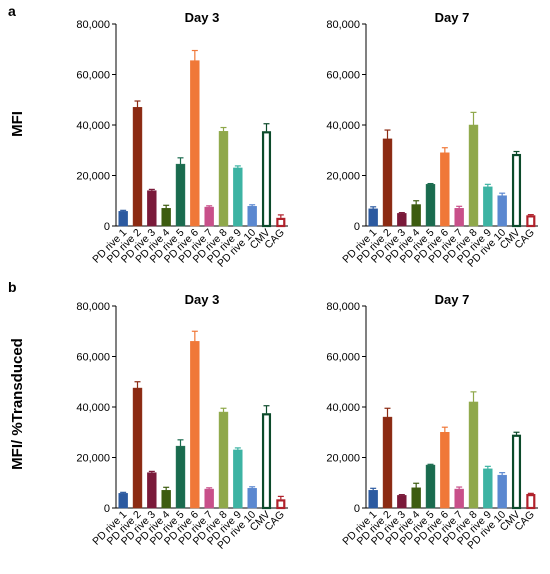  Describe the element at coordinates (12, 287) in the screenshot. I see `panel-letter-b: b` at that location.